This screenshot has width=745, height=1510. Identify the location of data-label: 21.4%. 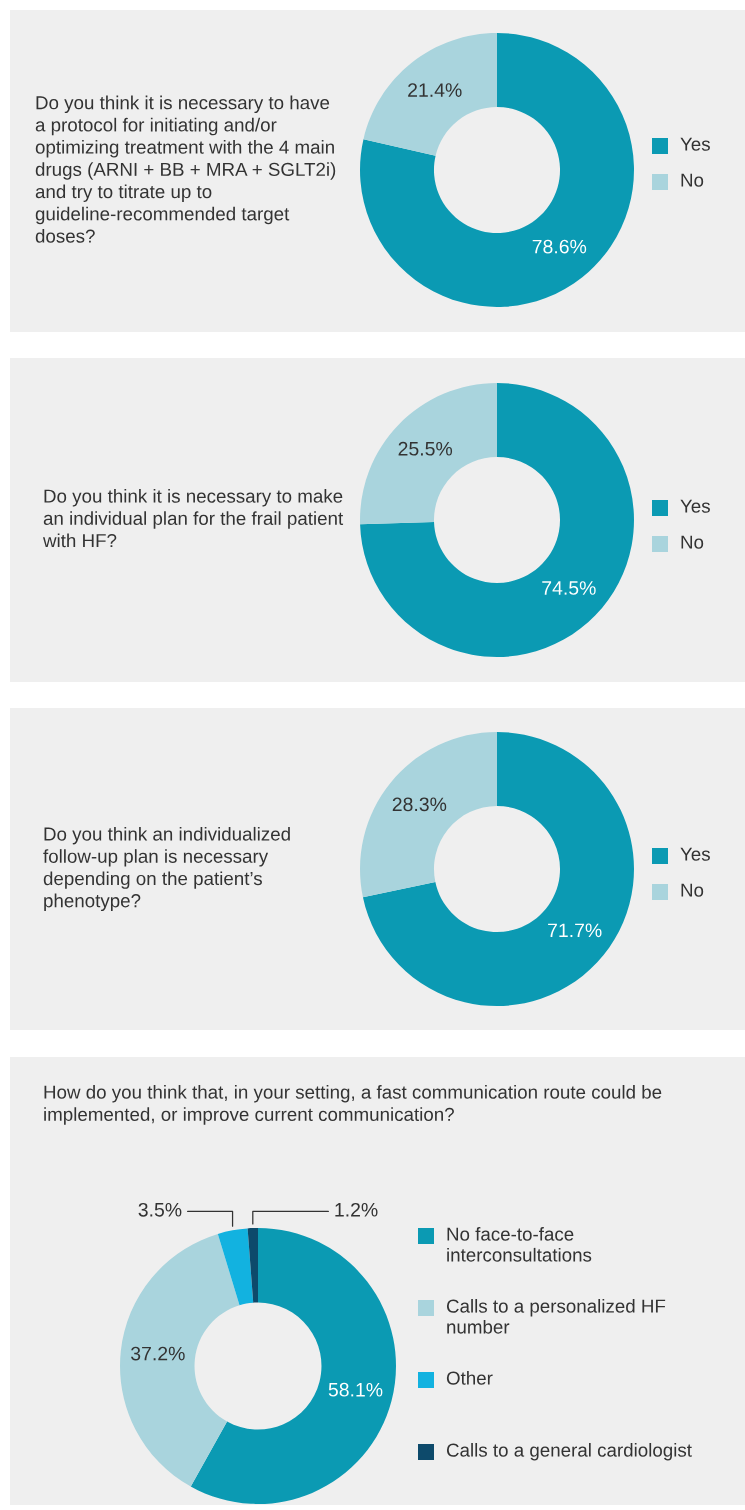
(435, 90).